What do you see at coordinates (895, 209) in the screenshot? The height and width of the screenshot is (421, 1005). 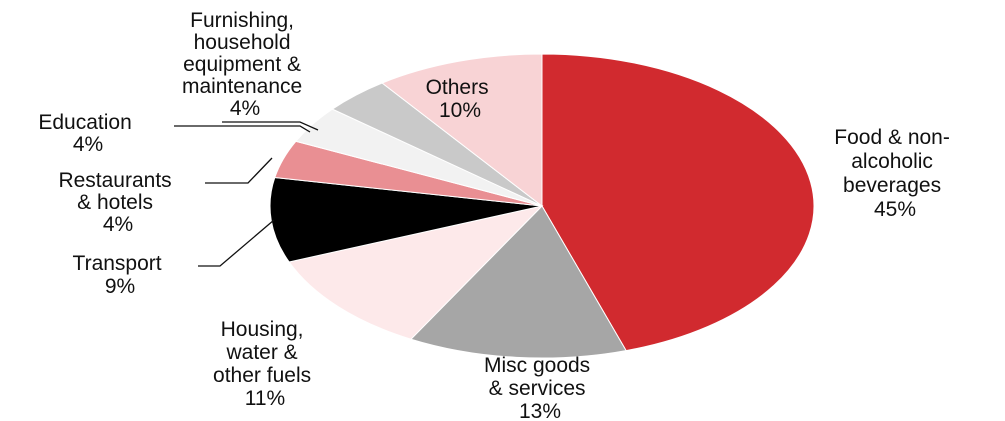 I see `slice-value-label: 45%` at bounding box center [895, 209].